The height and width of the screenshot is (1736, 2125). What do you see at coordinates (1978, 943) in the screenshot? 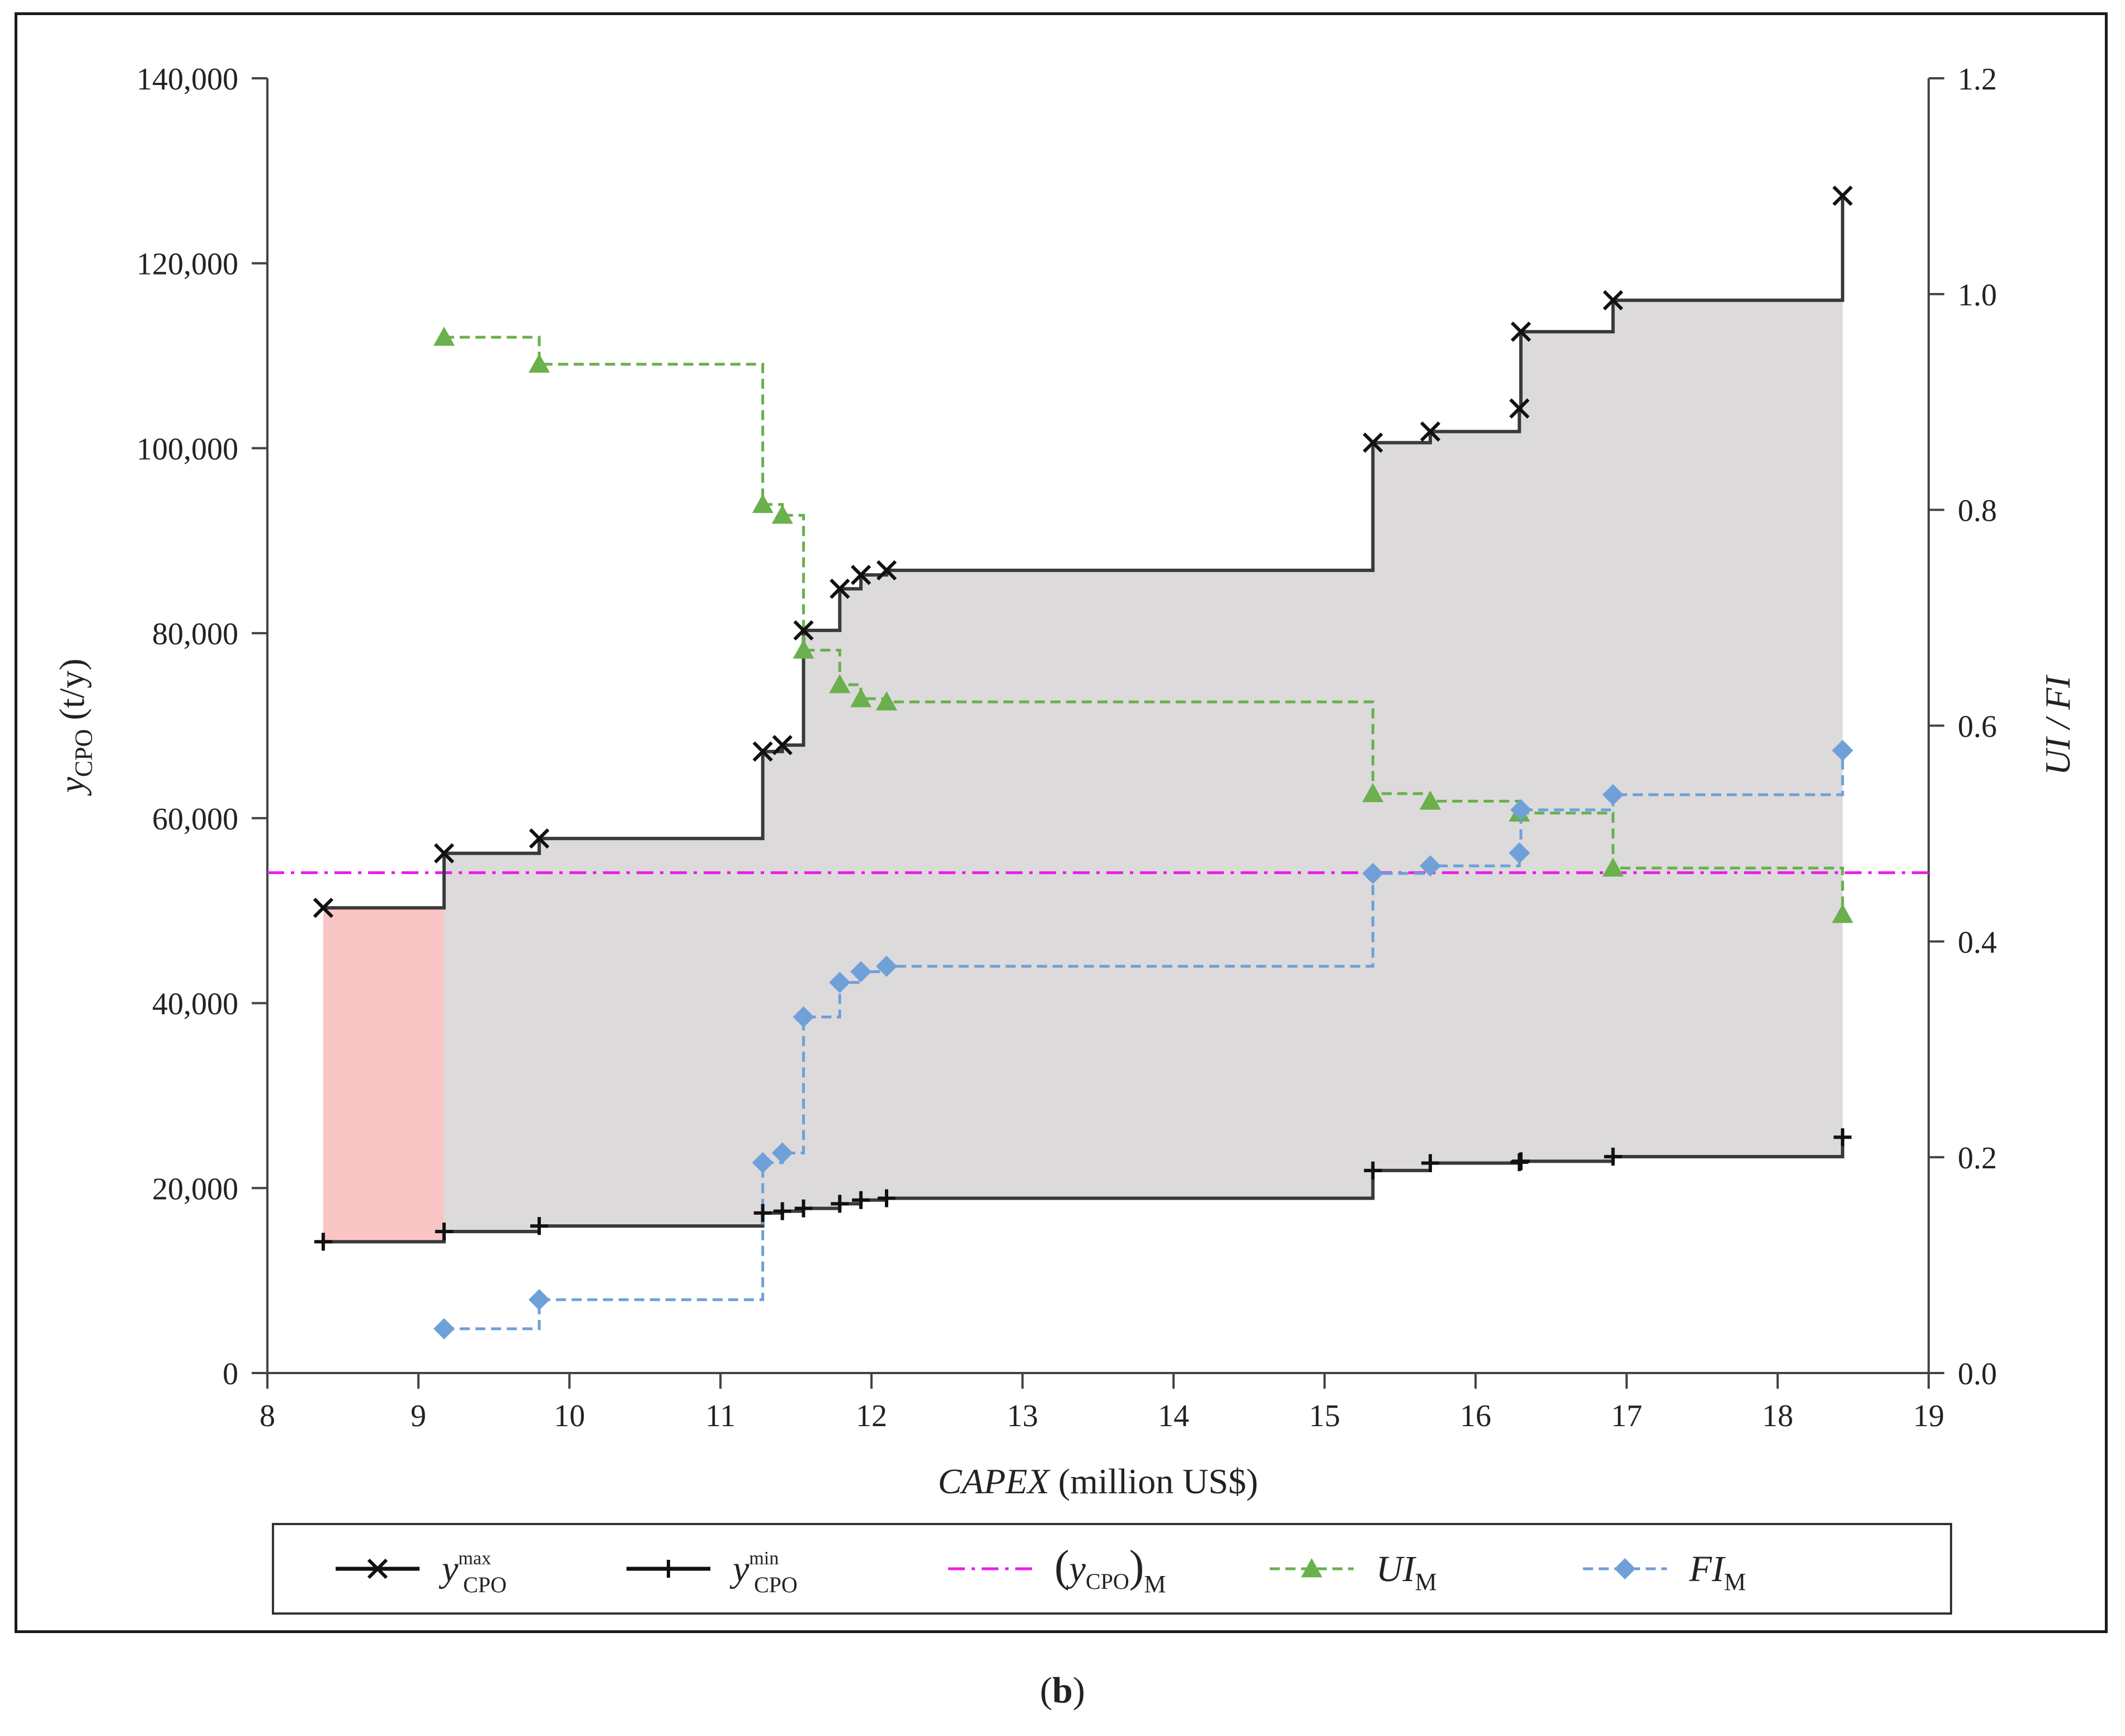
I see `y-right-tick-label: 0.4` at bounding box center [1978, 943].